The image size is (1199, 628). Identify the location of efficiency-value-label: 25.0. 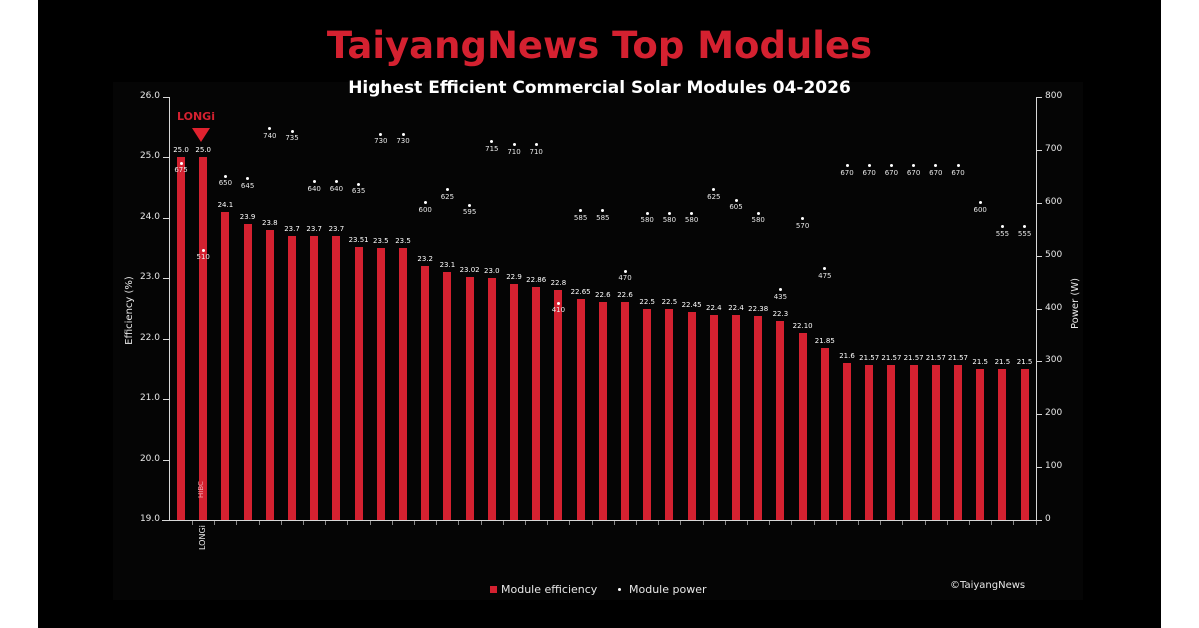
(181, 150).